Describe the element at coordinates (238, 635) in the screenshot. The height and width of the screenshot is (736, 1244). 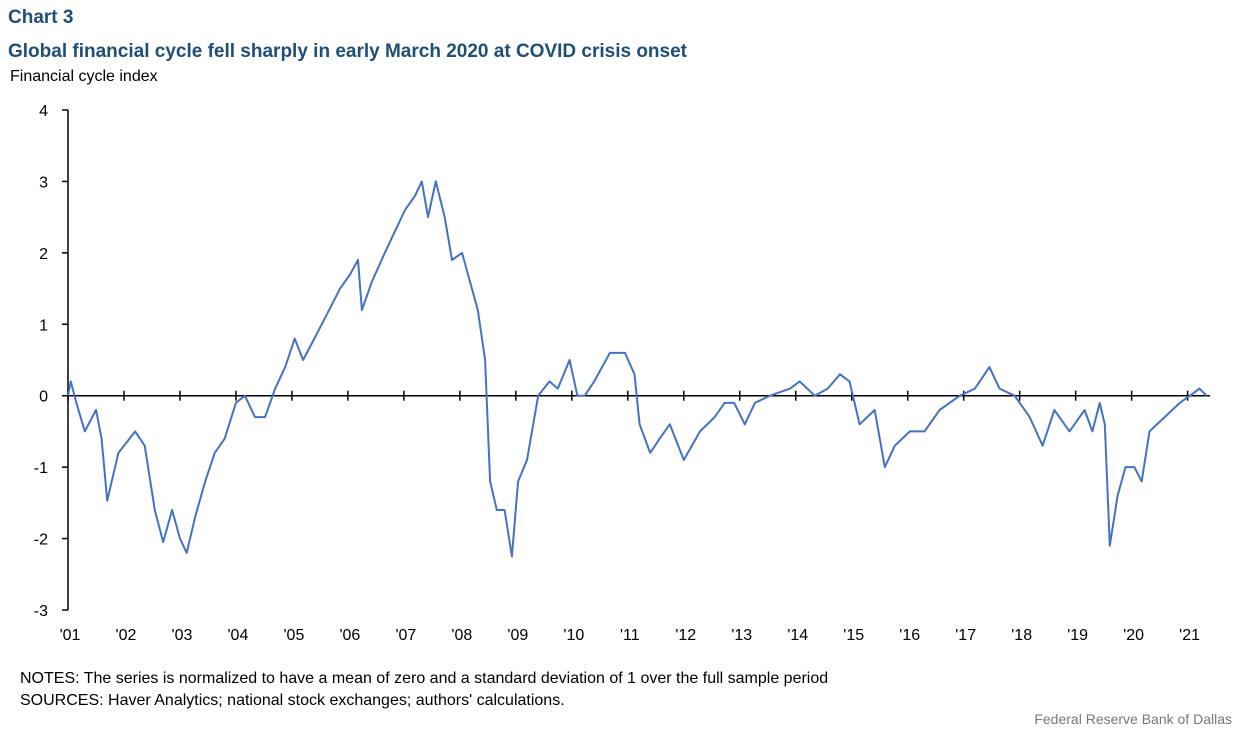
I see `x-tick-label: '04` at that location.